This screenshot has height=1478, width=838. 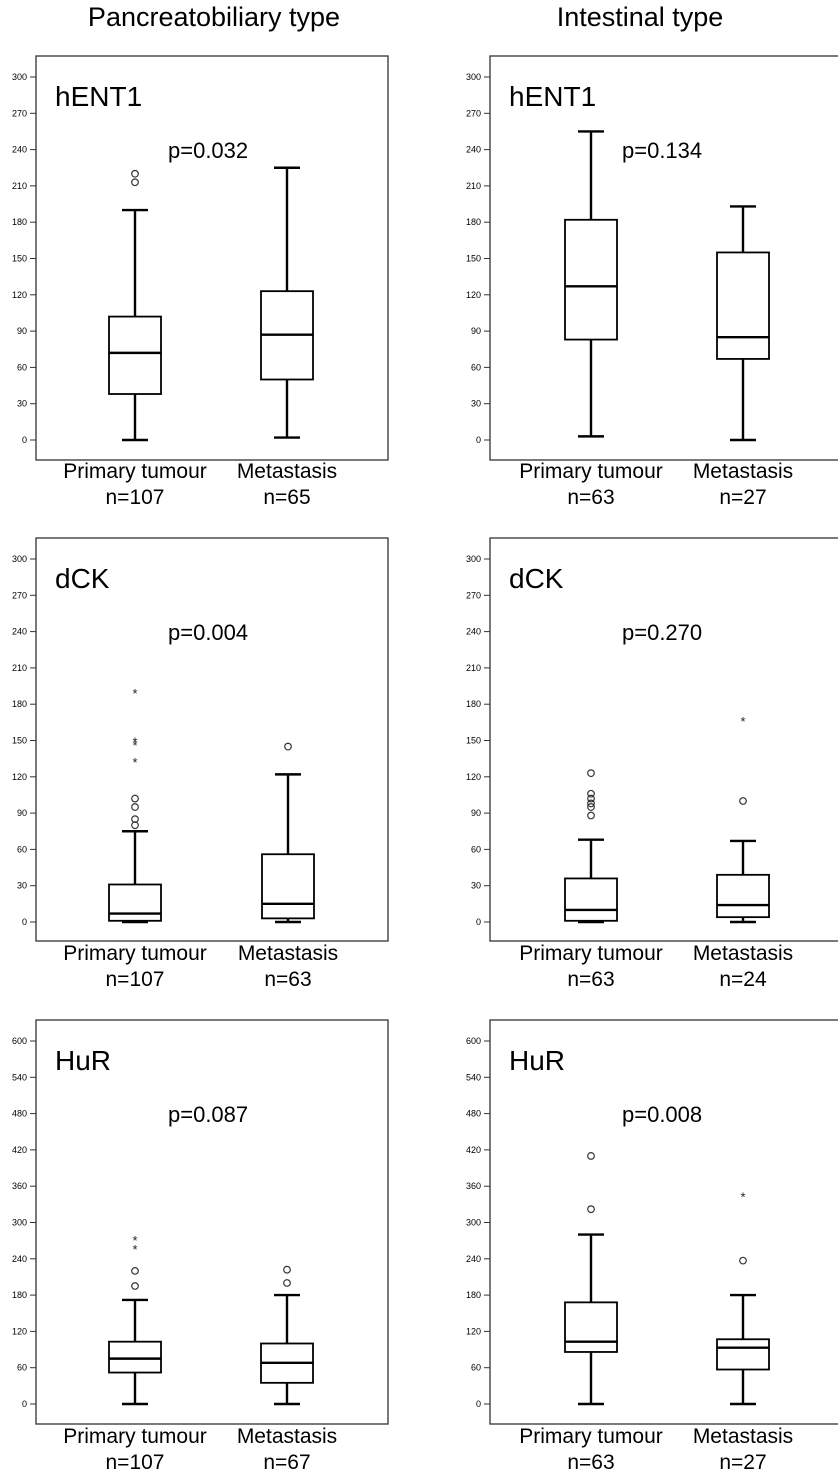 What do you see at coordinates (135, 471) in the screenshot?
I see `panel-1-group-1-category-label: Primary tumour` at bounding box center [135, 471].